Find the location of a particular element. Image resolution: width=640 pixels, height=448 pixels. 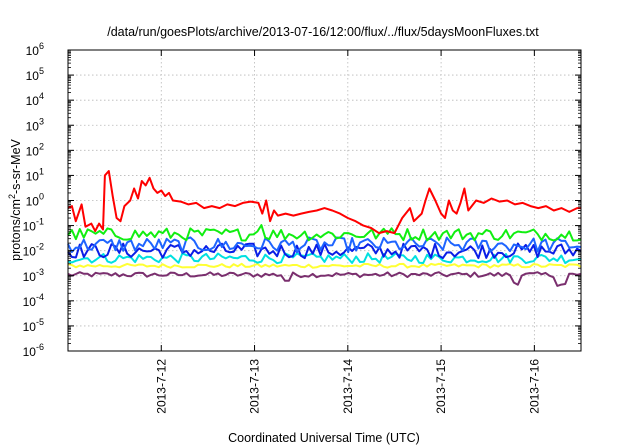

y-tick-label: 10⁻⁴ is located at coordinates (33, 300).